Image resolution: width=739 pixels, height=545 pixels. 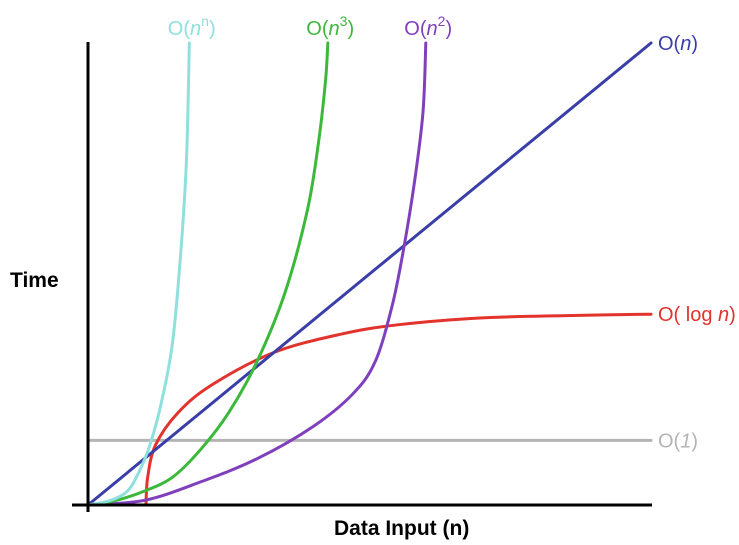 What do you see at coordinates (330, 26) in the screenshot?
I see `series-label-o-n-3: O(n3)` at bounding box center [330, 26].